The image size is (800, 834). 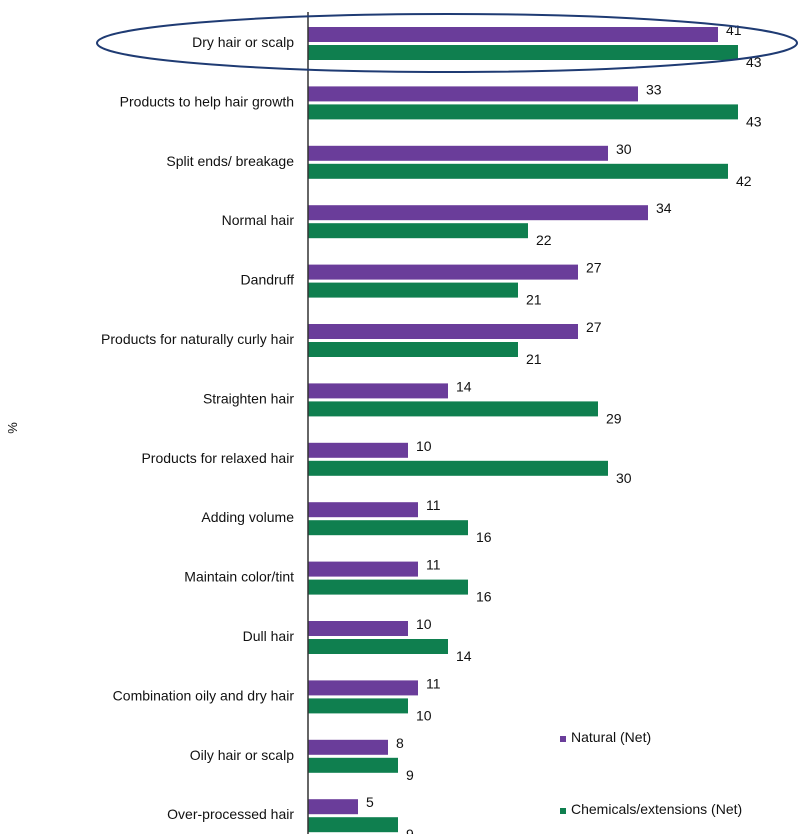 I want to click on value-label: 34, so click(x=664, y=208).